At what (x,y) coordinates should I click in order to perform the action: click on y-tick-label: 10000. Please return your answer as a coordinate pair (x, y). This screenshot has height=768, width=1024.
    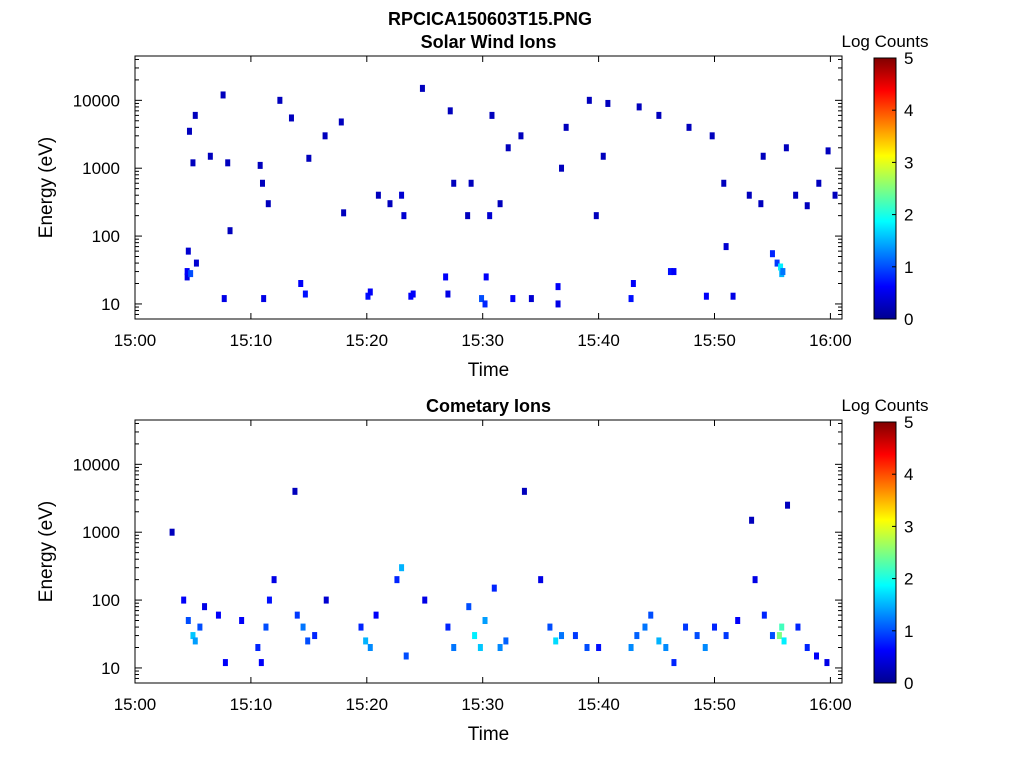
    Looking at the image, I should click on (96, 100).